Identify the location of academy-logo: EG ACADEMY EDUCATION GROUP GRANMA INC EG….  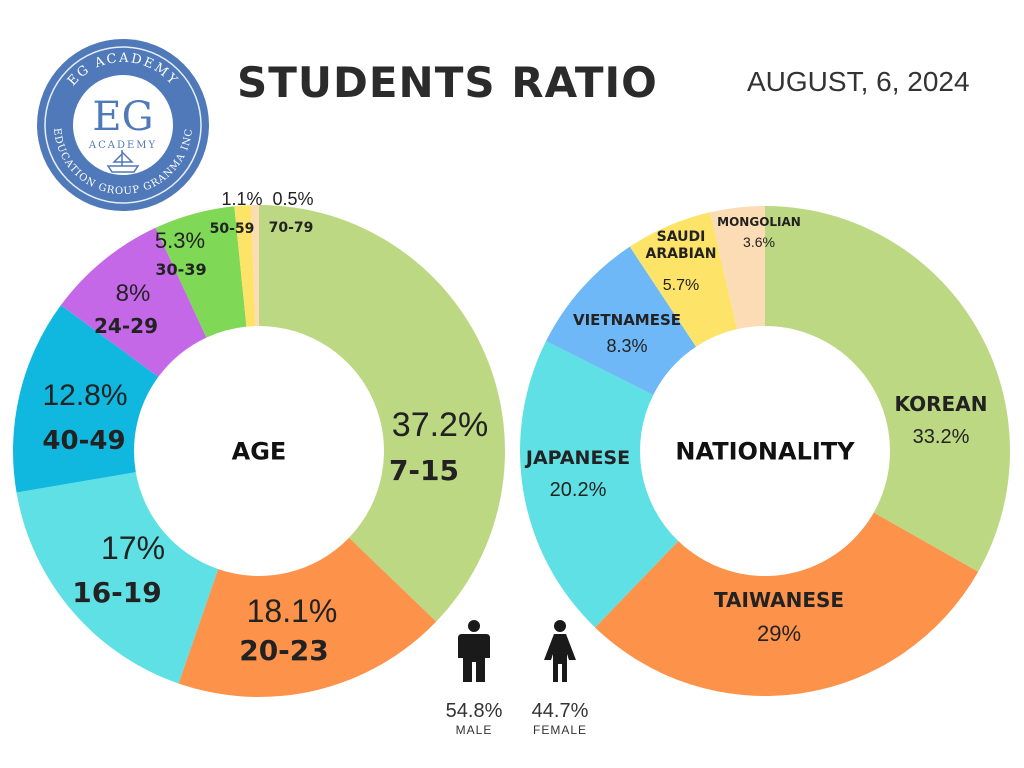
(123, 125).